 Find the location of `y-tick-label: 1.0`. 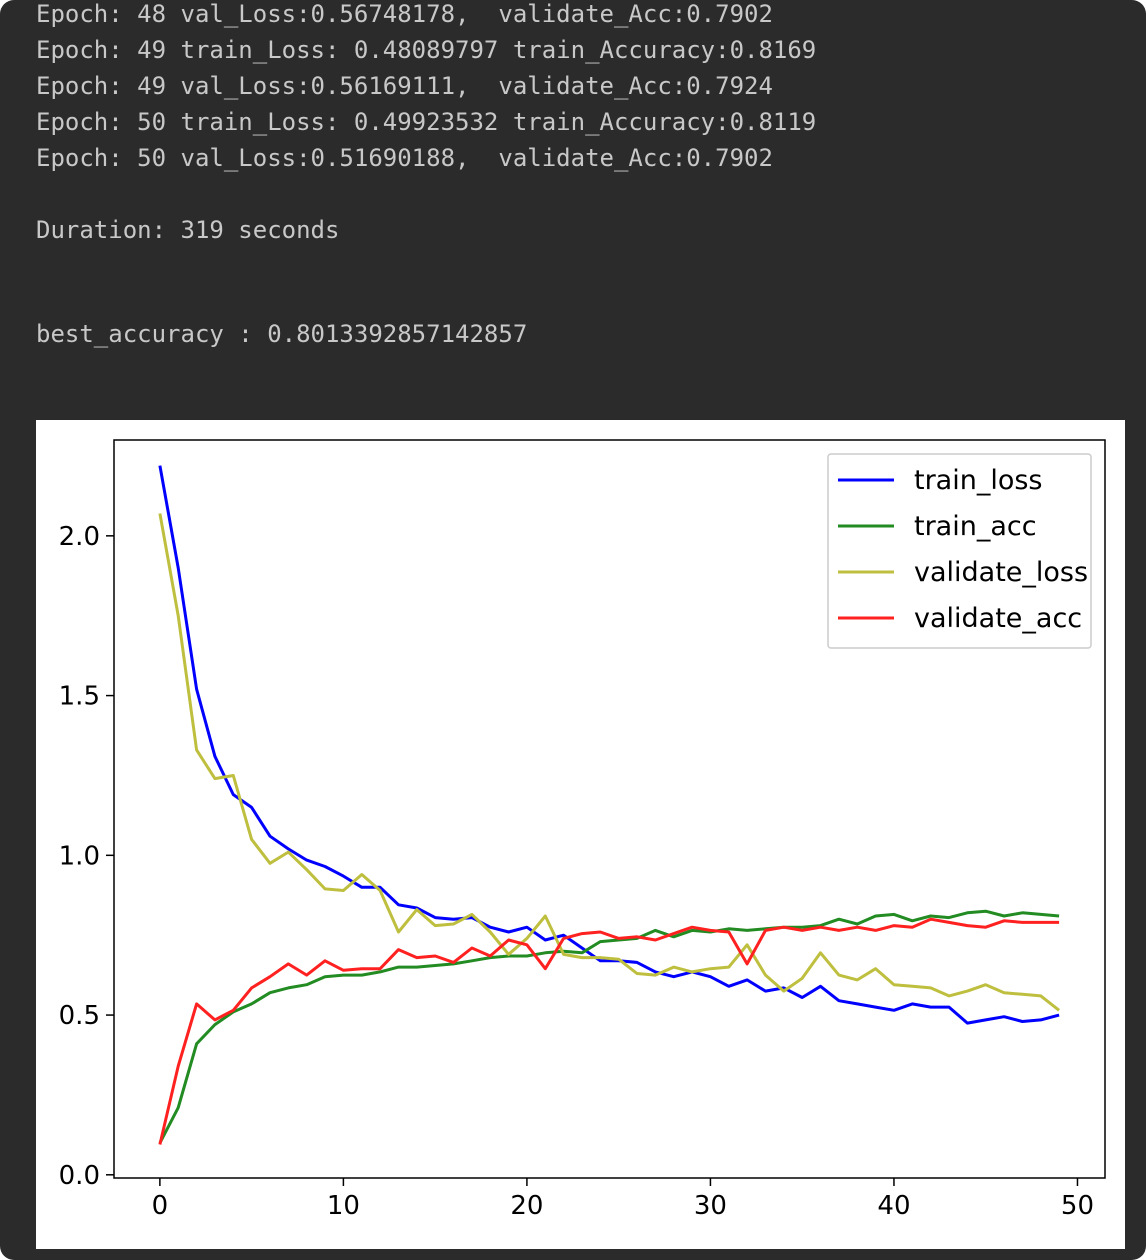

y-tick-label: 1.0 is located at coordinates (79, 856).